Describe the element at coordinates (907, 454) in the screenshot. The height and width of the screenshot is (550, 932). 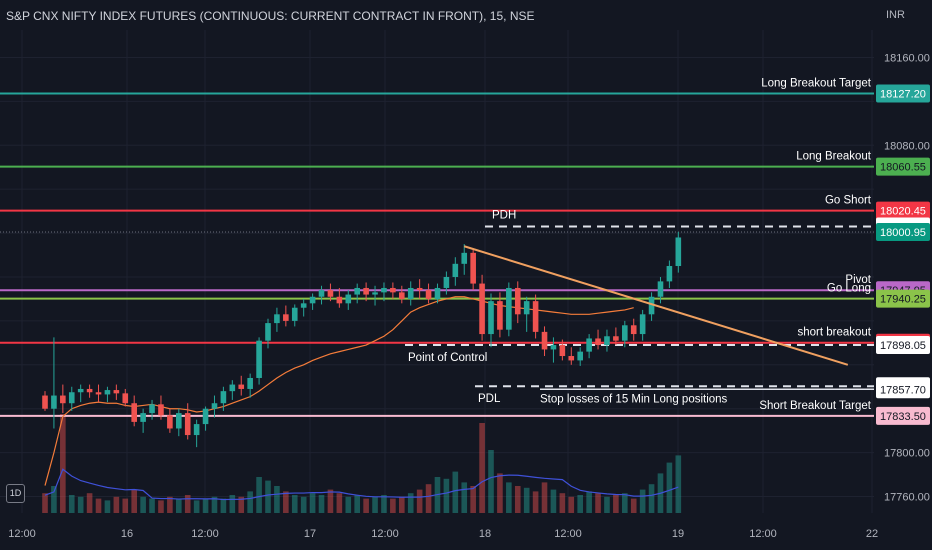
I see `y-tick-label: 17800.00` at that location.